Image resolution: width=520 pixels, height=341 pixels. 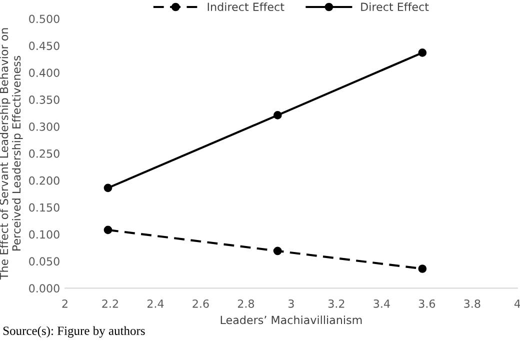 What do you see at coordinates (246, 303) in the screenshot?
I see `x-tick-label: 2.8` at bounding box center [246, 303].